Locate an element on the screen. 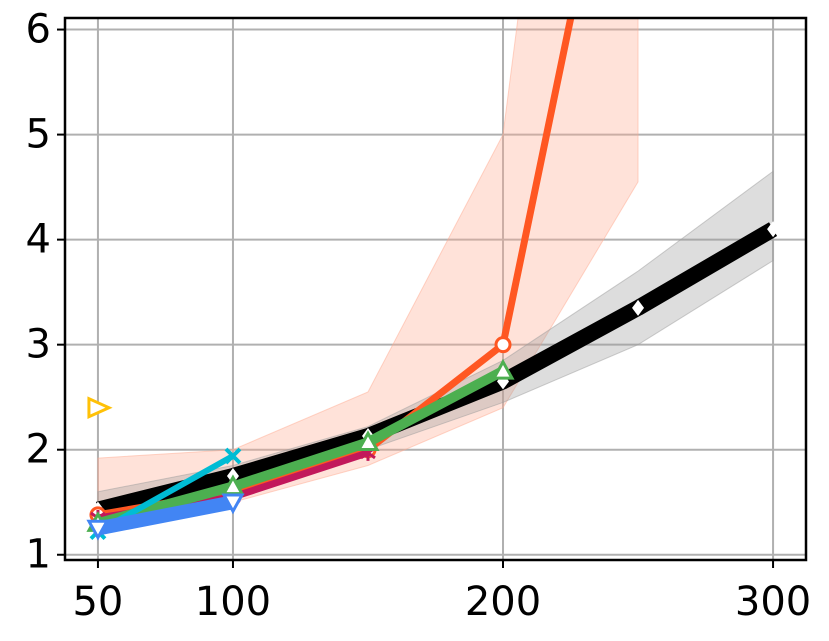 The width and height of the screenshot is (829, 641). y-tick-label: 1 is located at coordinates (38, 555).